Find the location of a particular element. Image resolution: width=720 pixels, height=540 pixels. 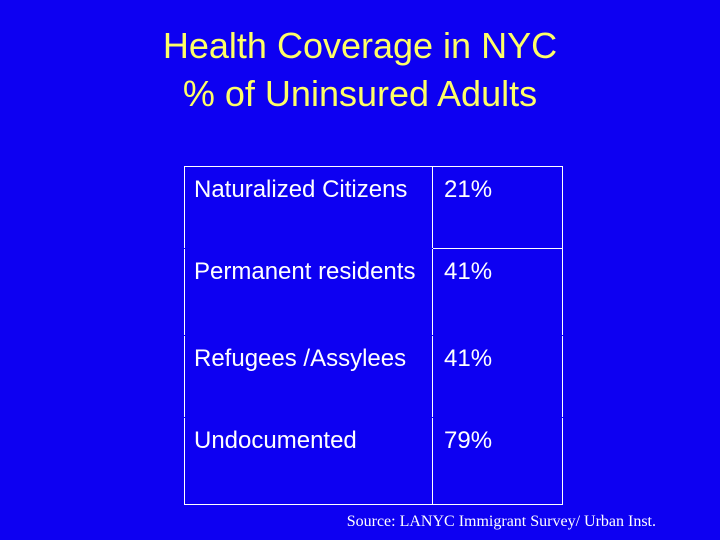

table-row: Permanent residents 41% is located at coordinates (373, 292).